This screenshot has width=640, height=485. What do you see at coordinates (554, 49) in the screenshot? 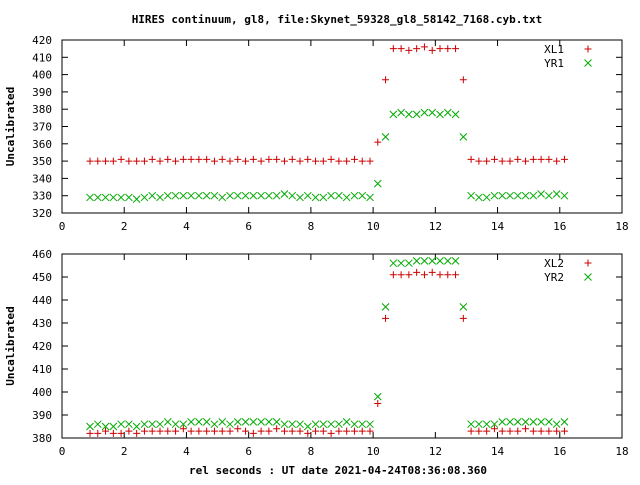
I see `legend-label: XL1` at bounding box center [554, 49].